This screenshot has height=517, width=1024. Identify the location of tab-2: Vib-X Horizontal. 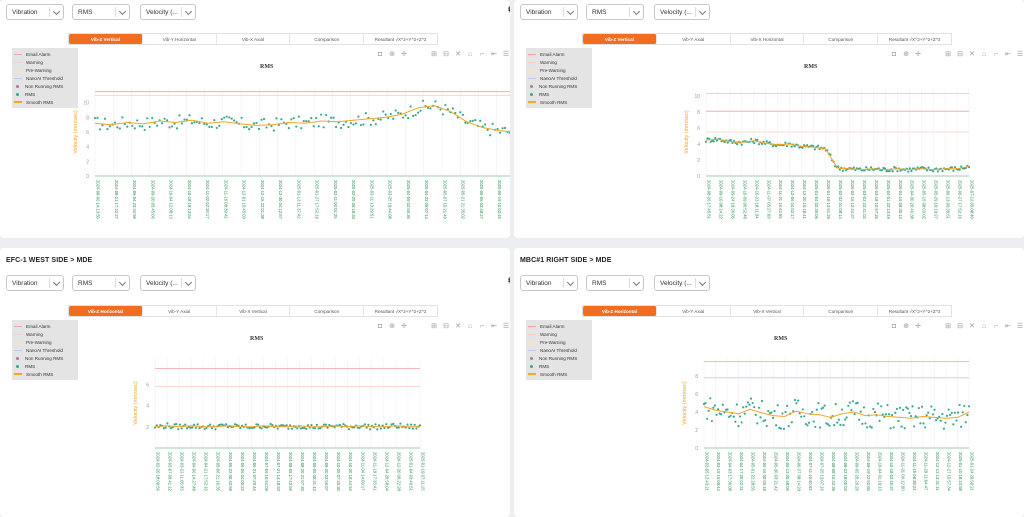
(768, 39).